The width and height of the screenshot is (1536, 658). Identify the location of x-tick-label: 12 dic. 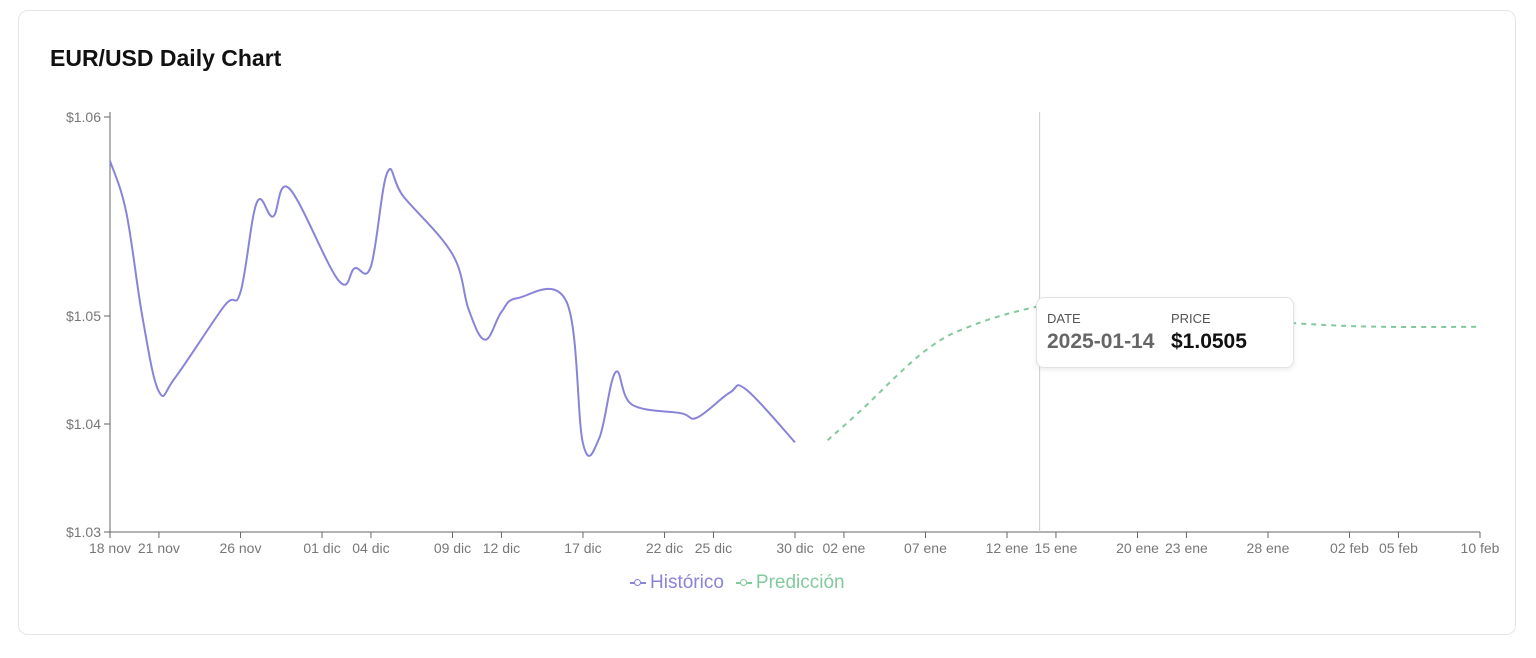
(501, 548).